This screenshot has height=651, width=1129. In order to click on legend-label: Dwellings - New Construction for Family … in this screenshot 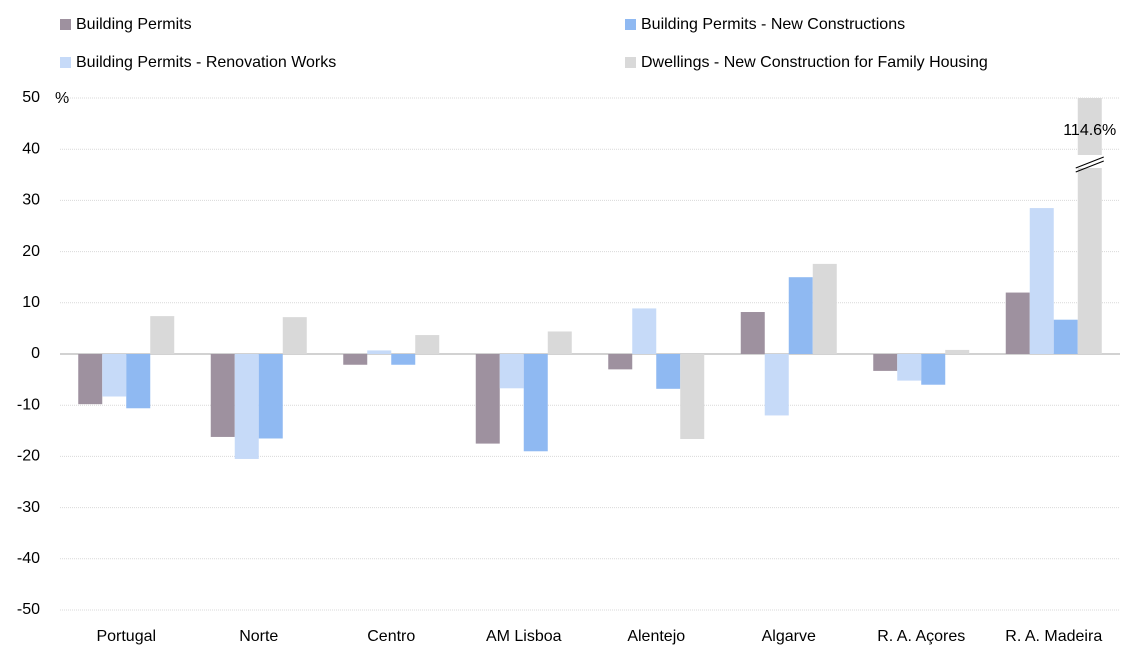, I will do `click(814, 62)`.